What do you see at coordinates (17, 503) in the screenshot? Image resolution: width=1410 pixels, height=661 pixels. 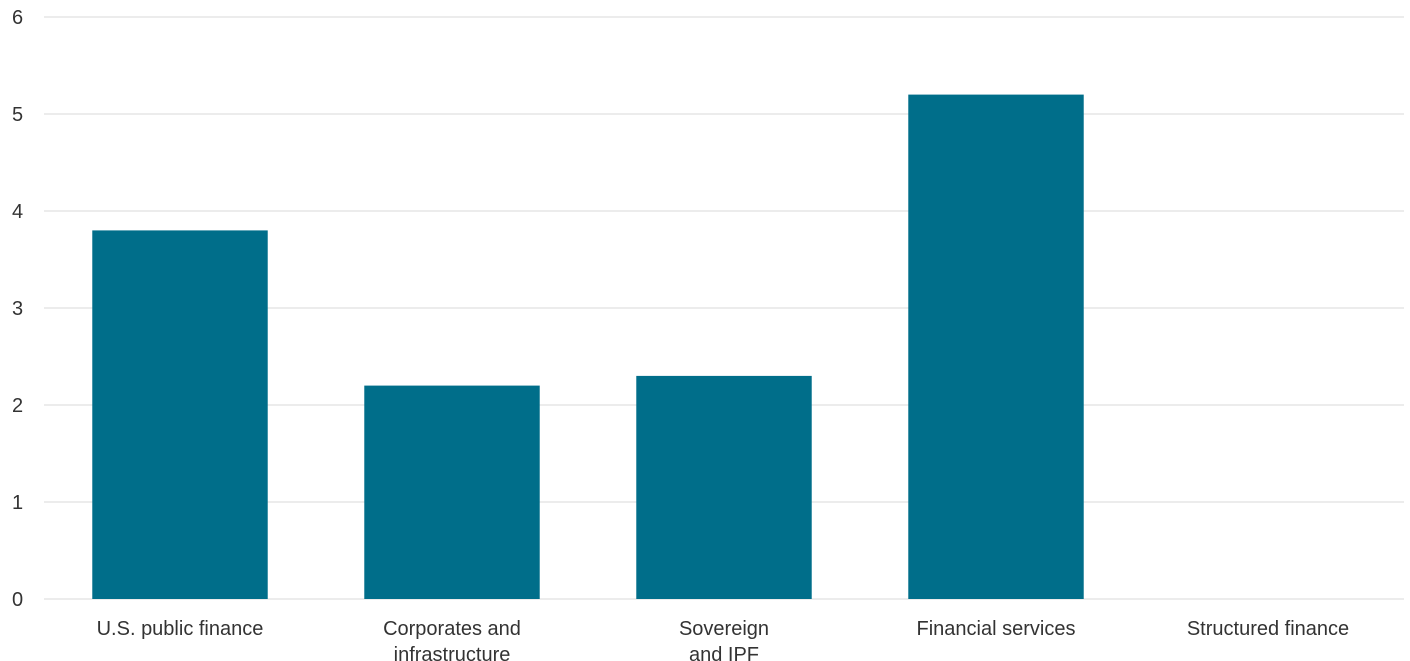 I see `y-tick-label: 1` at bounding box center [17, 503].